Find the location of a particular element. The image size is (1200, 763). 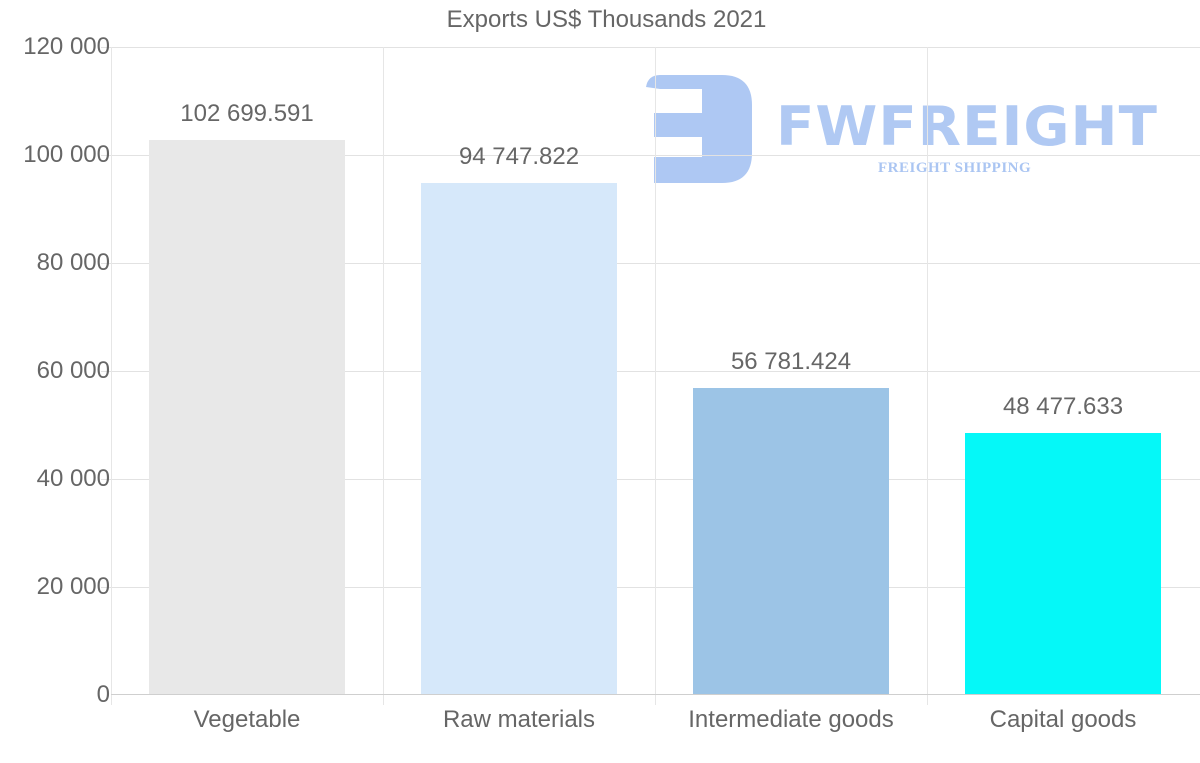

bar-intermediate-goods is located at coordinates (791, 541).